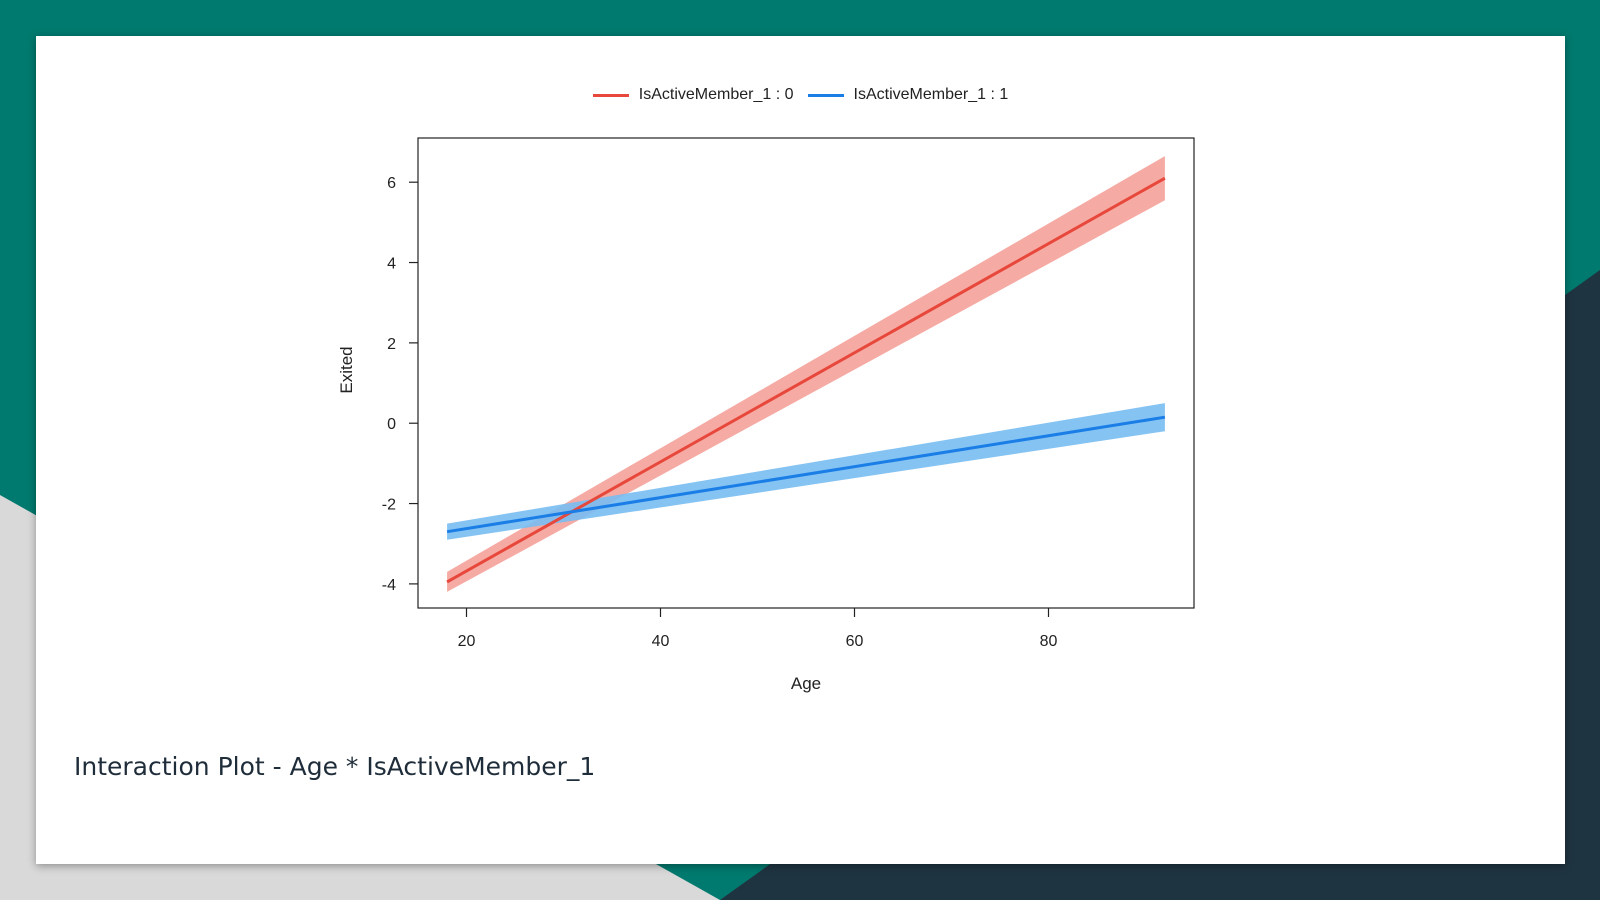  What do you see at coordinates (661, 641) in the screenshot?
I see `x-tick-label-40: 40` at bounding box center [661, 641].